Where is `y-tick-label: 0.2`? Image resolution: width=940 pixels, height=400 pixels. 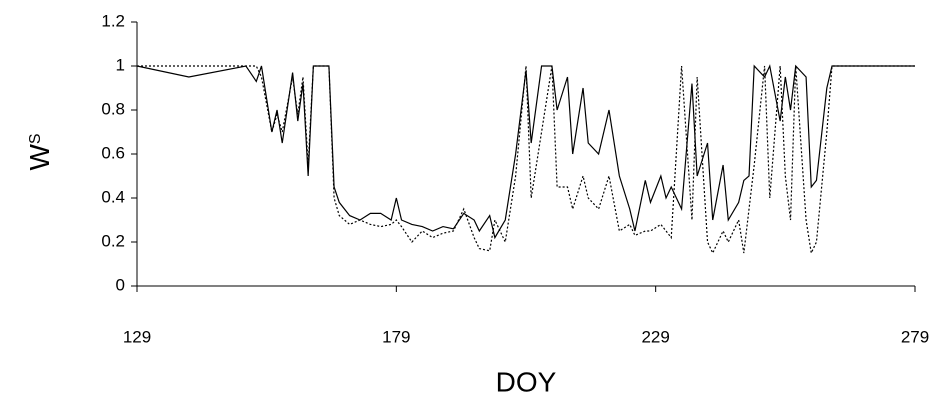 y-tick-label: 0.2 is located at coordinates (113, 240).